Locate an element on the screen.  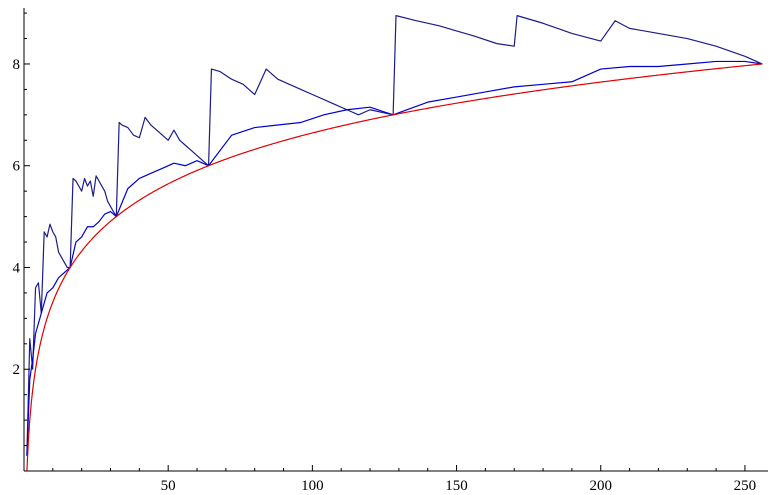
y-tick-label: 6 is located at coordinates (17, 167).